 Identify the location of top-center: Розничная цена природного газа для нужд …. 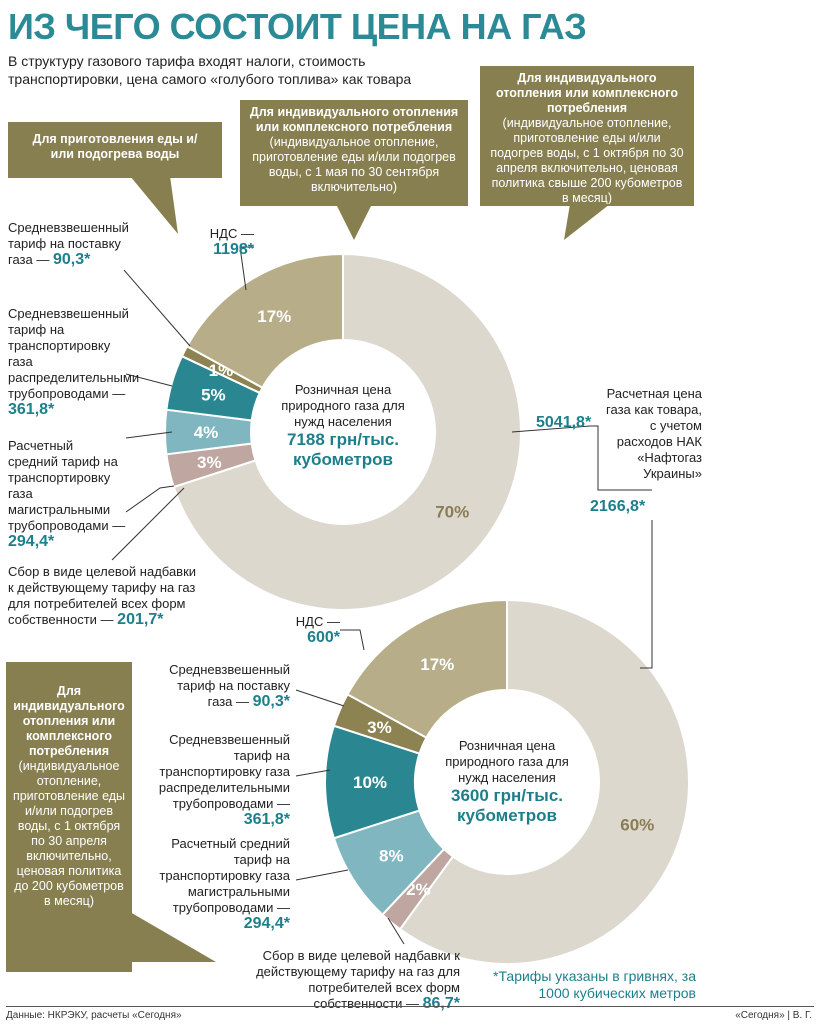
(343, 426).